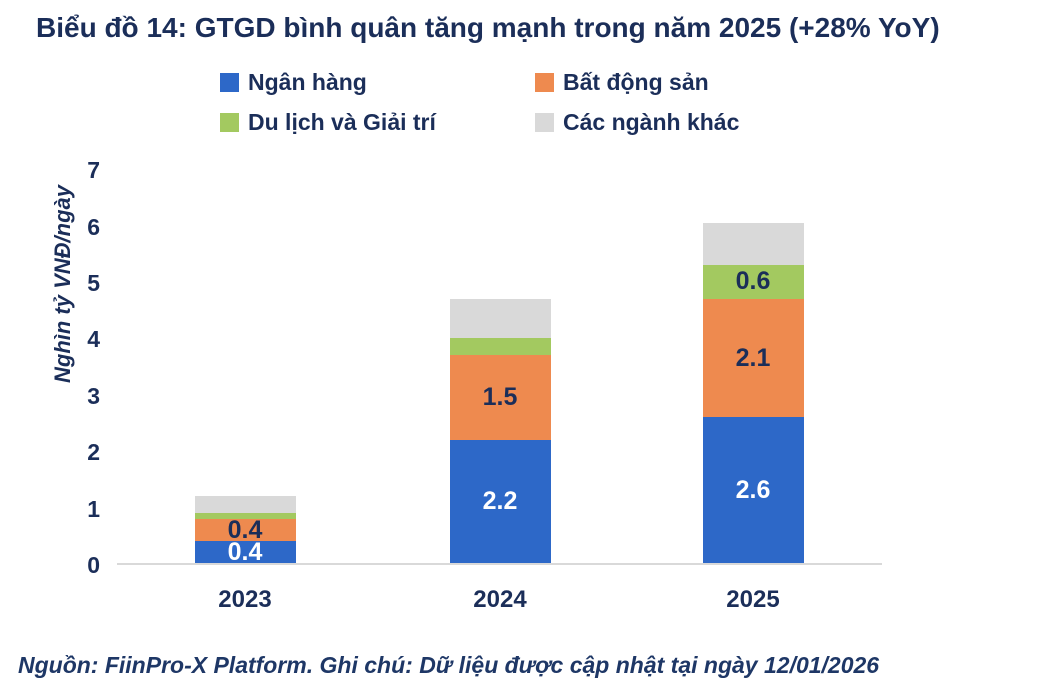 This screenshot has height=692, width=1060. Describe the element at coordinates (229, 122) in the screenshot. I see `legend-swatch-green-icon` at that location.